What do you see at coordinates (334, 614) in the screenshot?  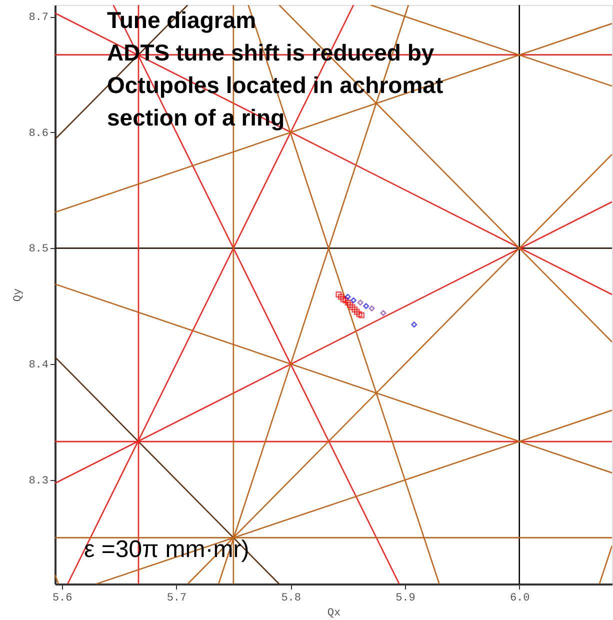 I see `x-axis-title: Qx` at bounding box center [334, 614].